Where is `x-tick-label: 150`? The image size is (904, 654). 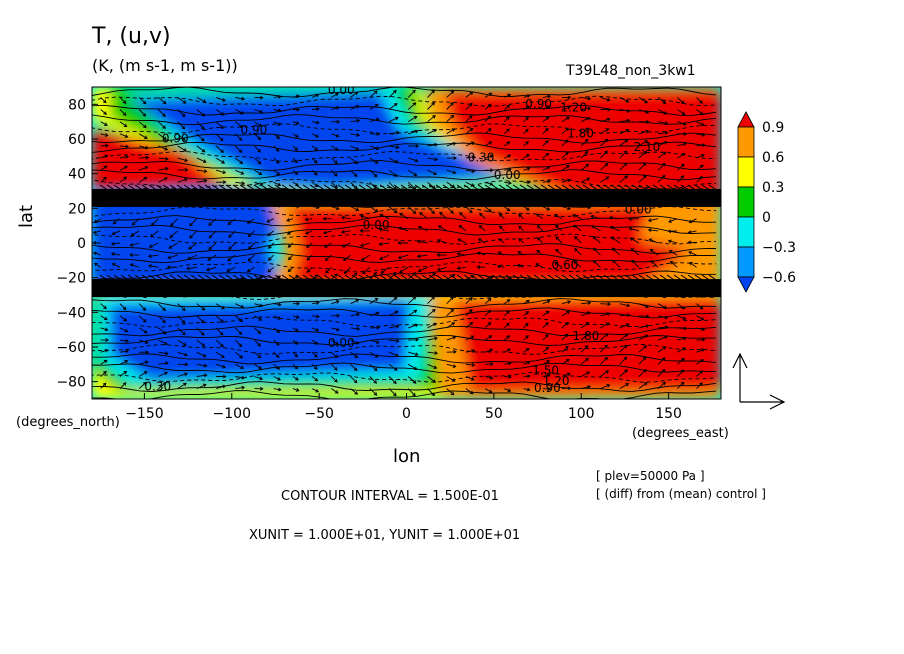 x-tick-label: 150 is located at coordinates (668, 414).